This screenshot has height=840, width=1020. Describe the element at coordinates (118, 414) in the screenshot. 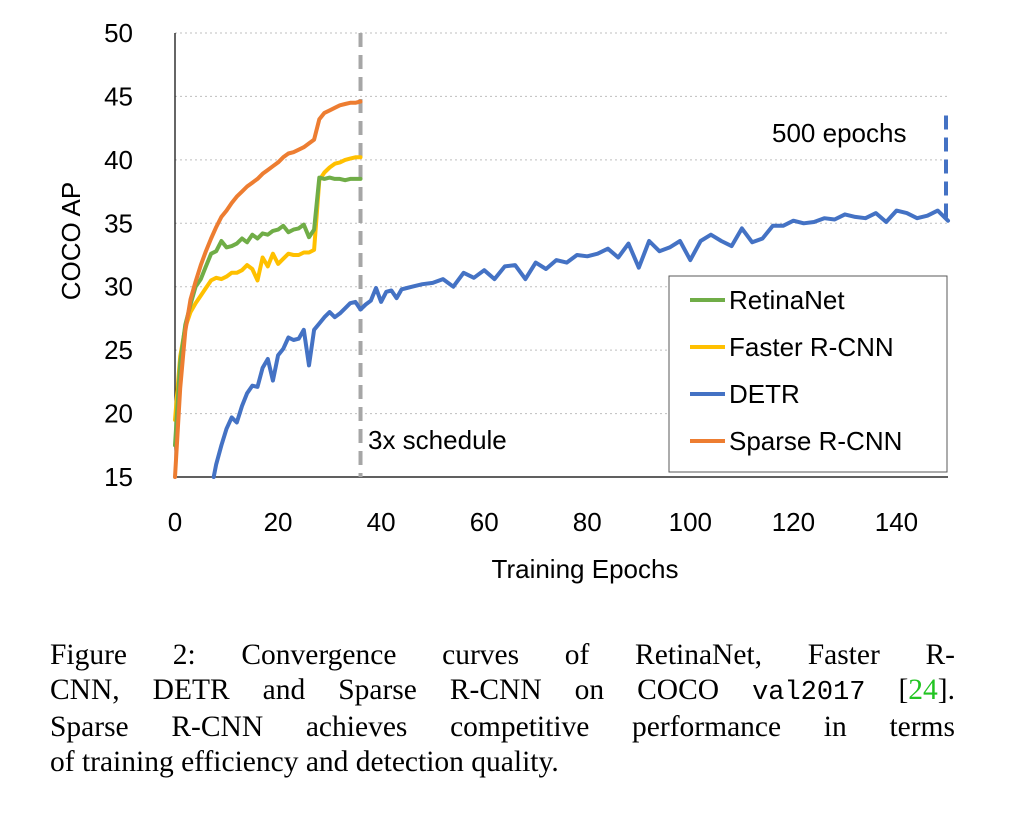

I see `y-tick-label: 20` at that location.